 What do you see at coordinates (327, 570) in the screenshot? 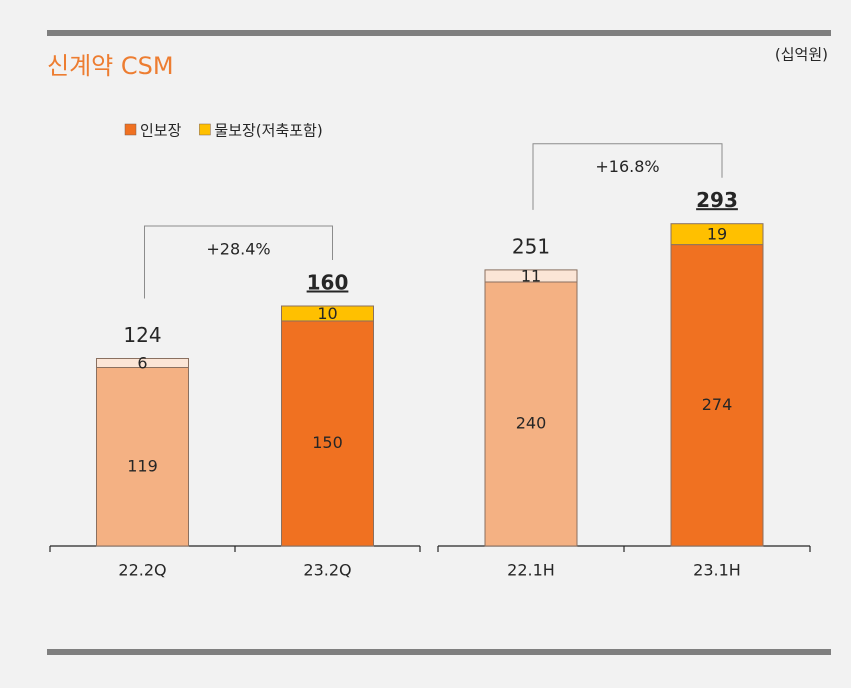
I see `x-tick-label: 23.2Q` at bounding box center [327, 570].